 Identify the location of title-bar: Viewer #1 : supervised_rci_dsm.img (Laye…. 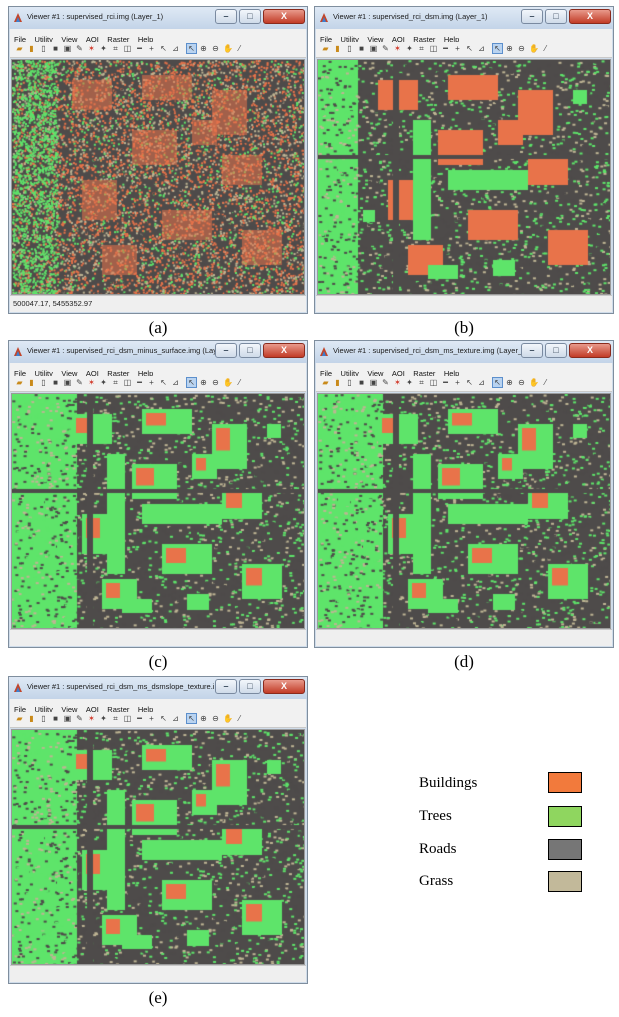
(464, 18).